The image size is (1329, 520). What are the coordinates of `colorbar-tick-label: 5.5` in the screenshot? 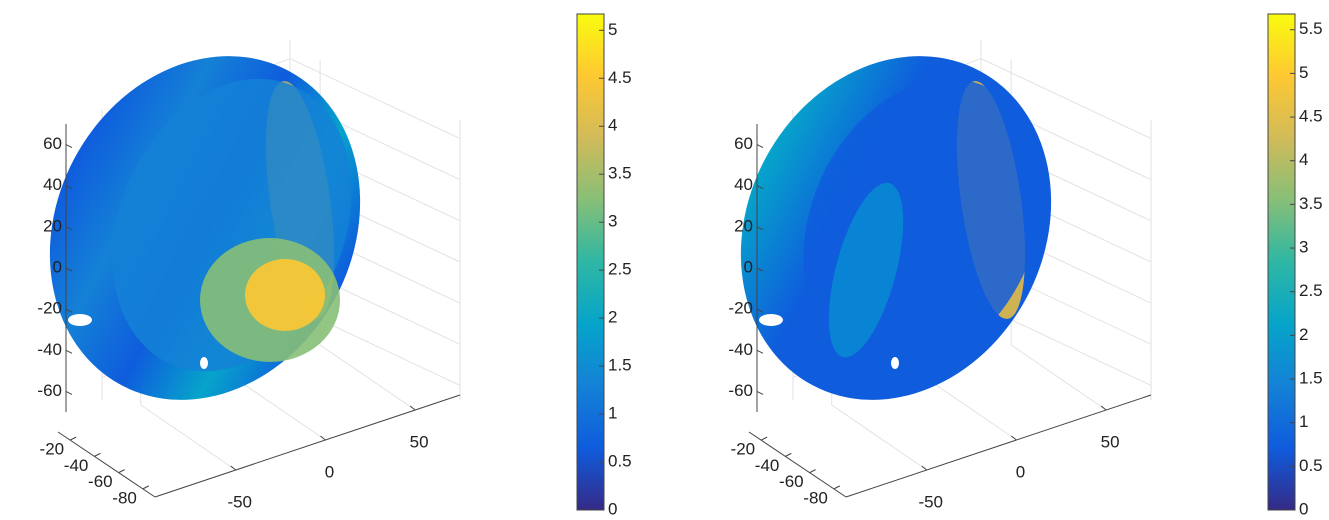 It's located at (1311, 28).